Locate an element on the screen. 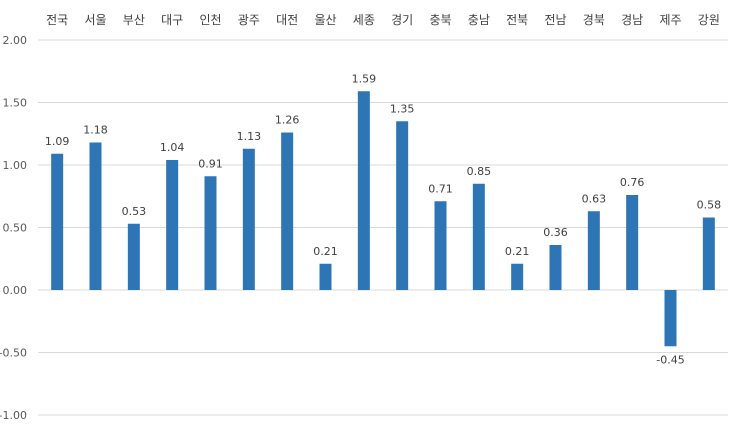 The width and height of the screenshot is (736, 425). category-label: 충북 is located at coordinates (440, 20).